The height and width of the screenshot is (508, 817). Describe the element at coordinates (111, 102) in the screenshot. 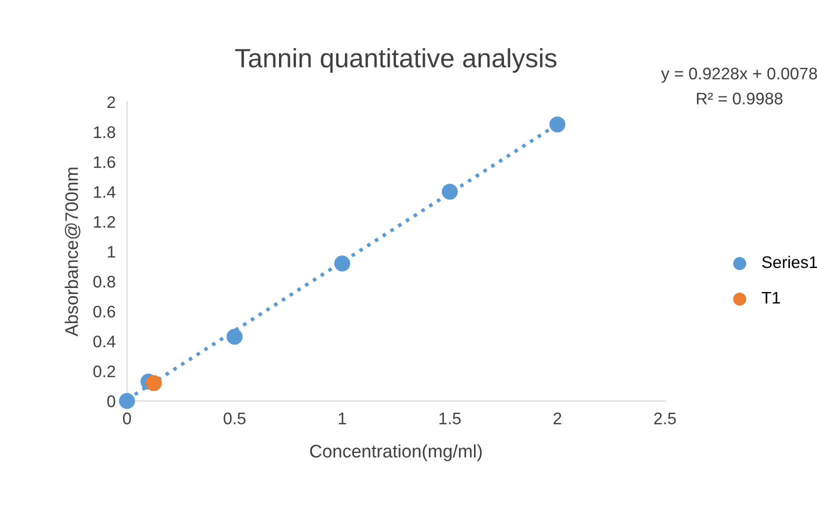

I see `y-tick-label: 2` at that location.